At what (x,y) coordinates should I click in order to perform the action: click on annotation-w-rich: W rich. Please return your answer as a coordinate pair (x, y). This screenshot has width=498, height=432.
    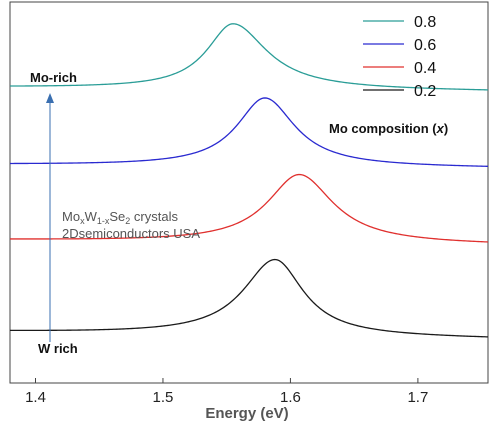
    Looking at the image, I should click on (58, 348).